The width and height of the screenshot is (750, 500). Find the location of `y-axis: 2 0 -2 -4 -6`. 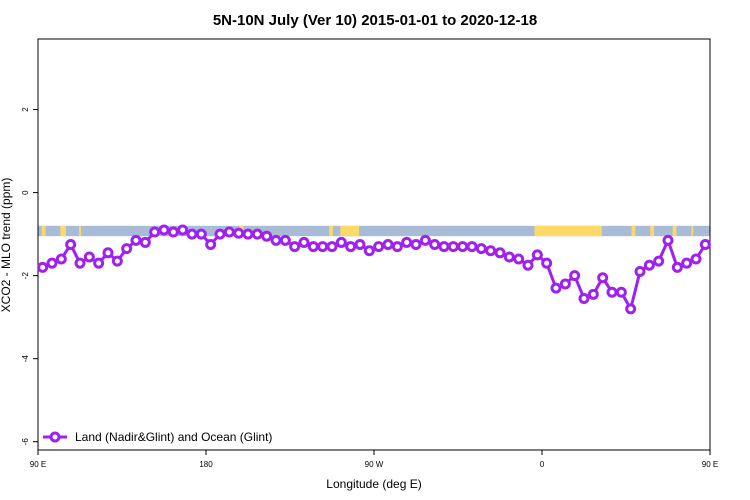

y-axis: 2 0 -2 -4 -6 is located at coordinates (29, 276).